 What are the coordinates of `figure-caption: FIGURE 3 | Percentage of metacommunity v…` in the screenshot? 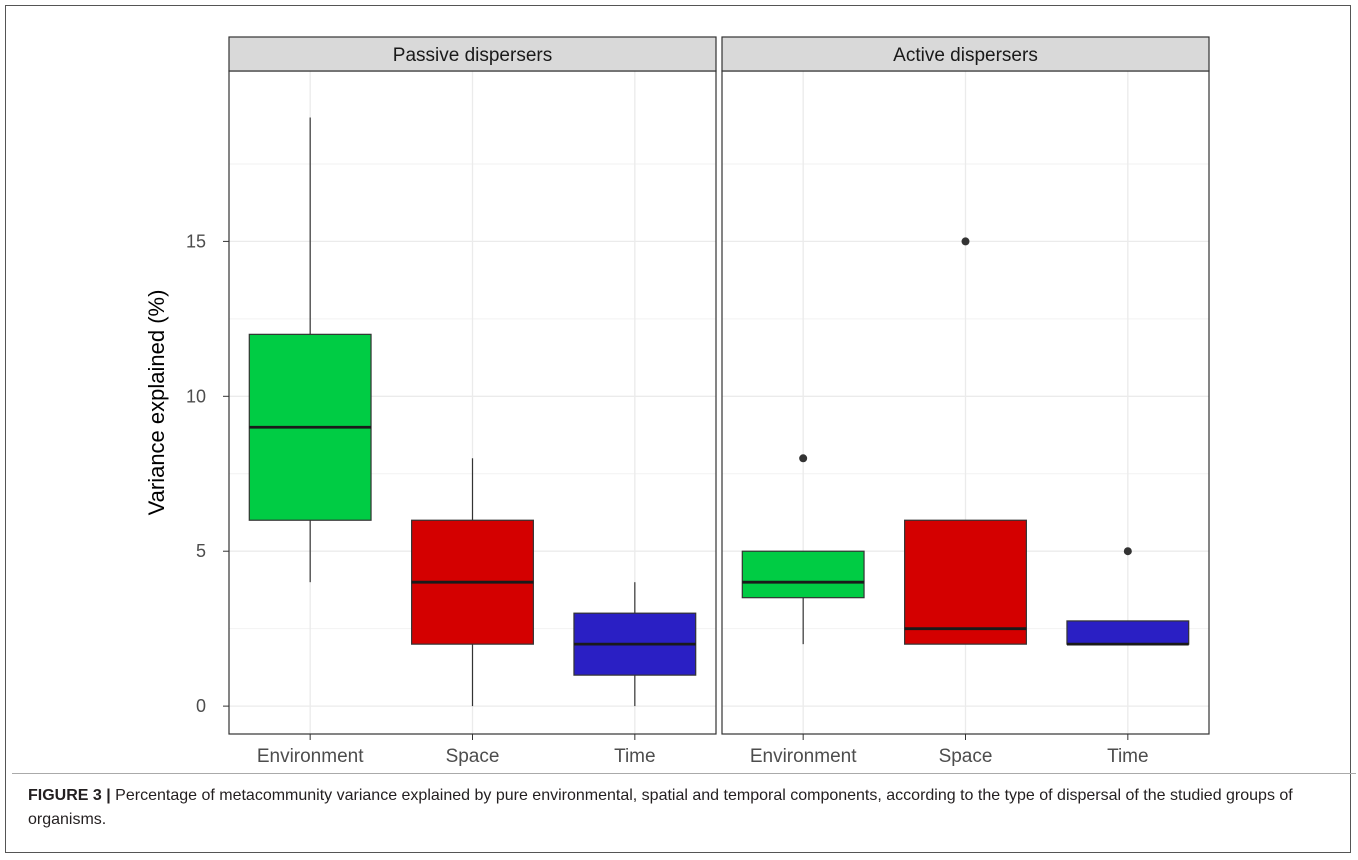 It's located at (683, 808).